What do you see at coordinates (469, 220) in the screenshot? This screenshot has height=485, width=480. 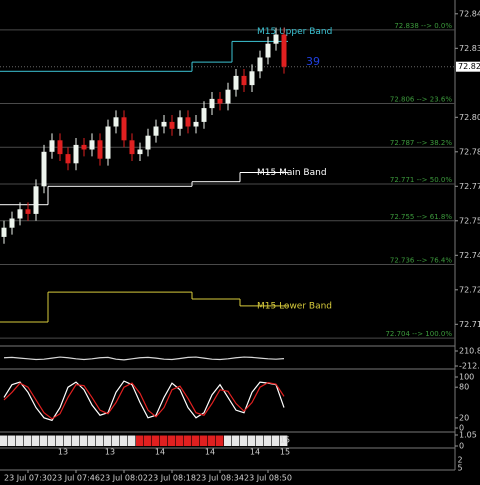 I see `y-tick-label: 72.755` at bounding box center [469, 220].